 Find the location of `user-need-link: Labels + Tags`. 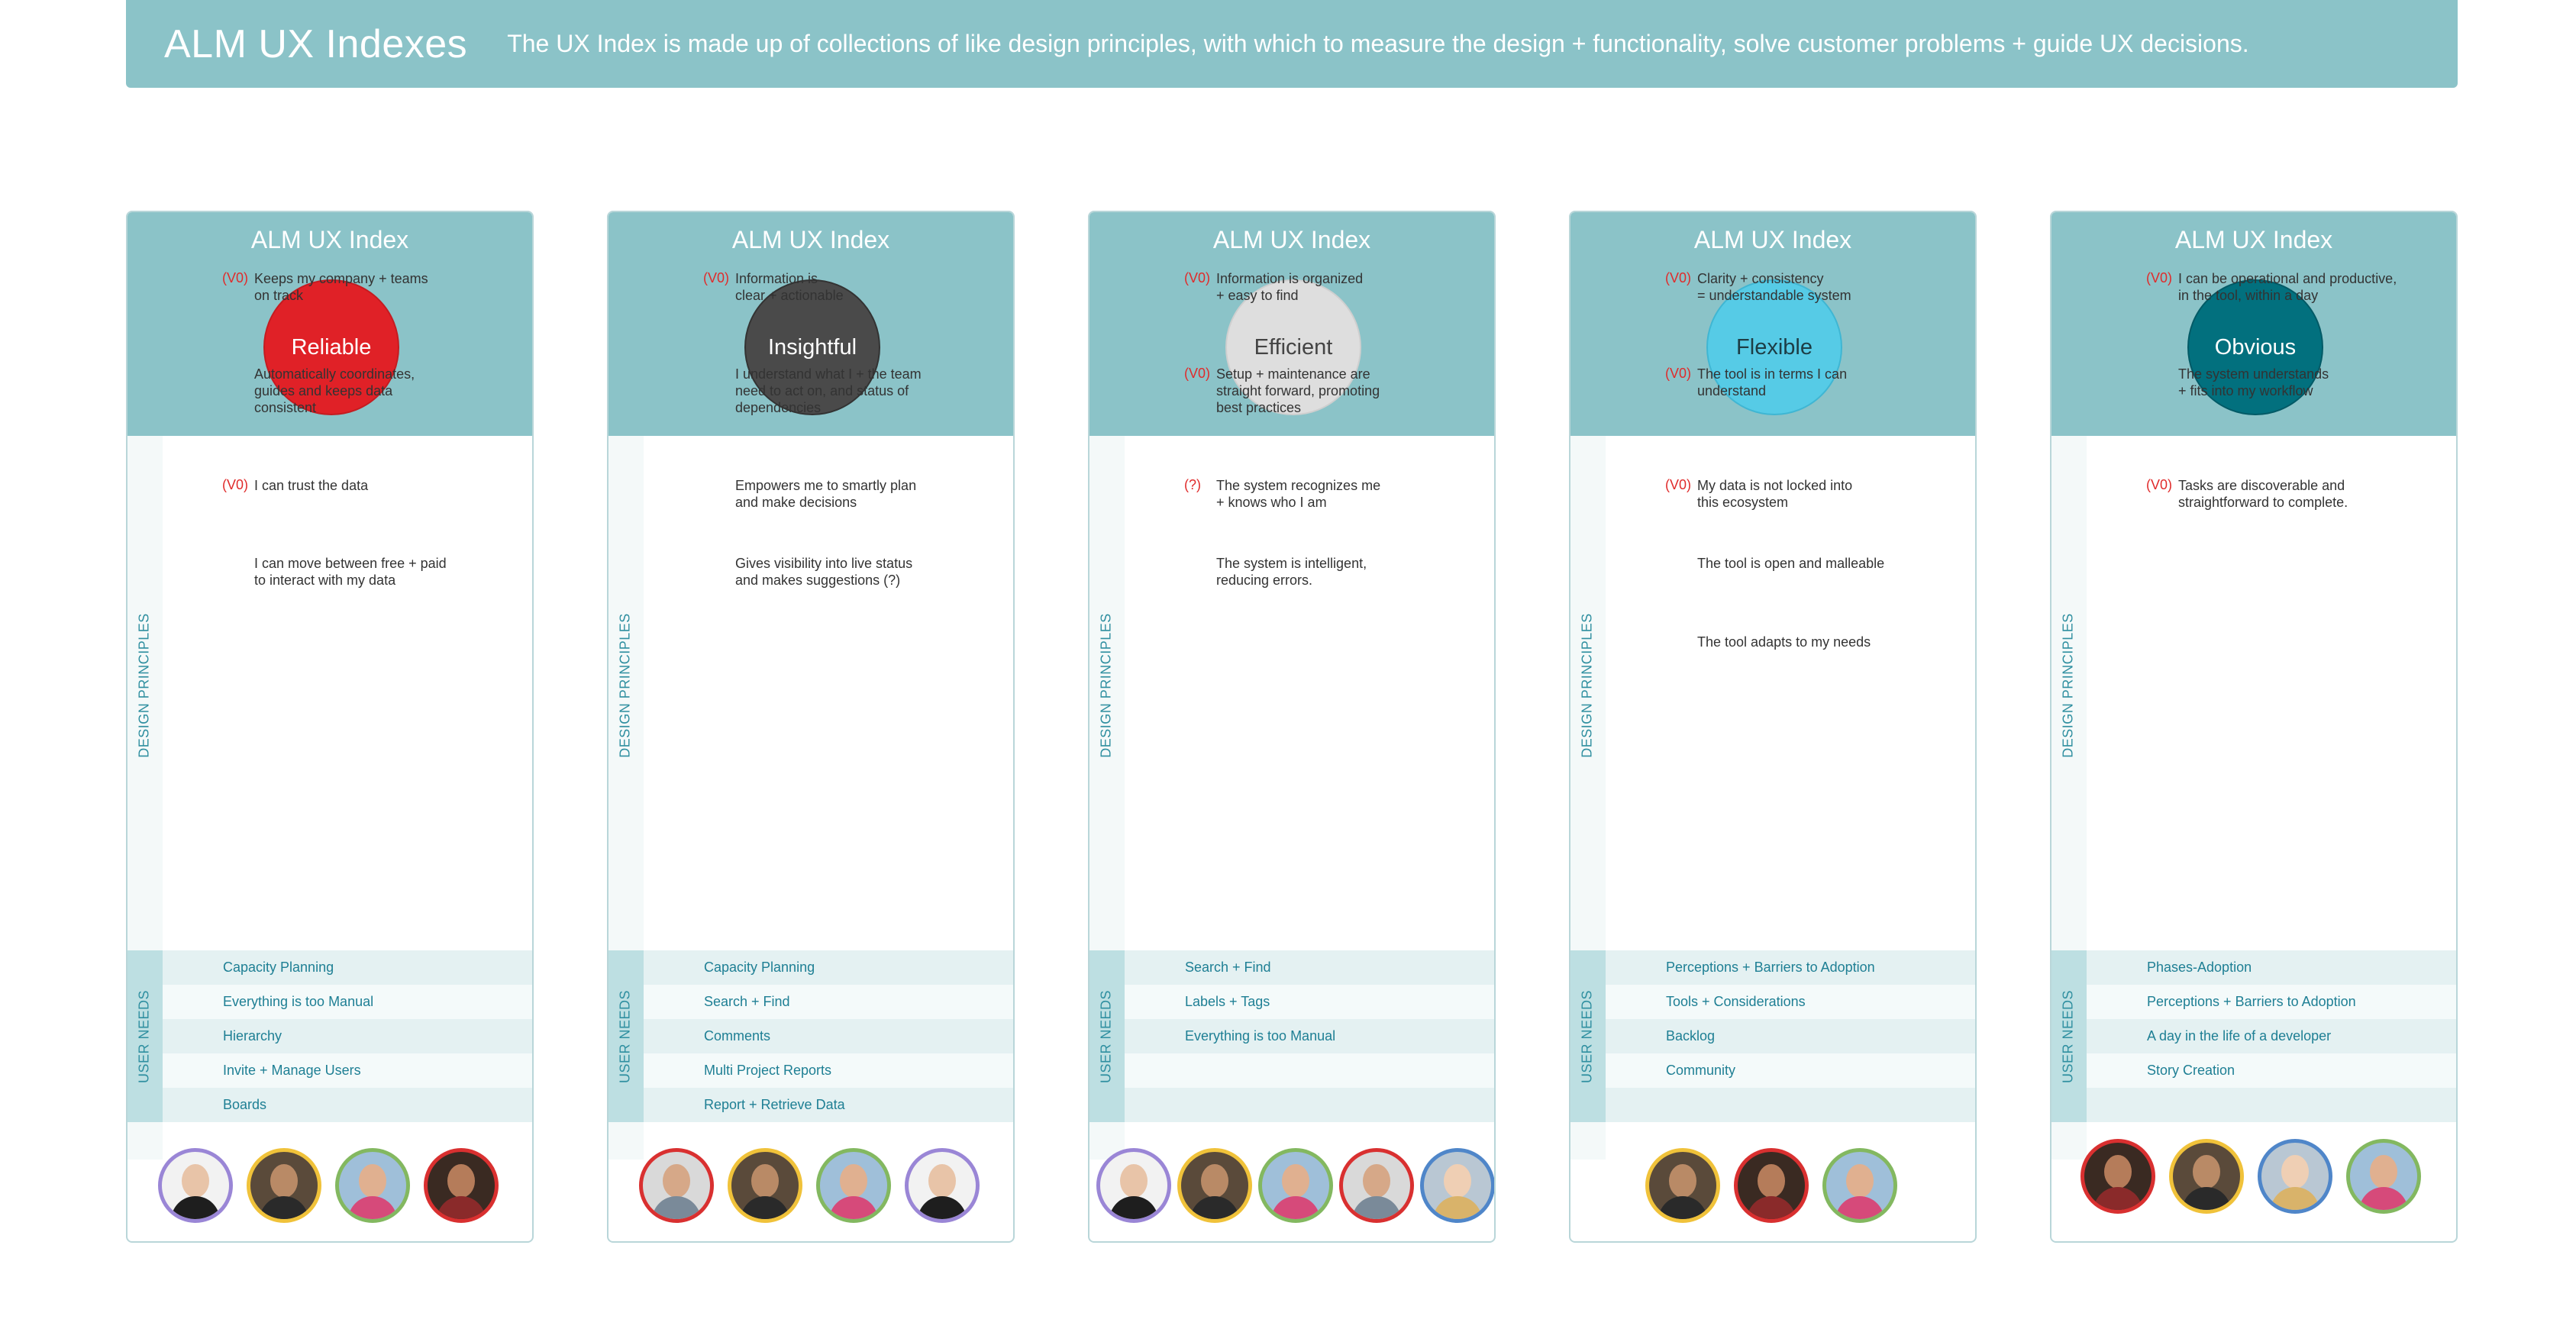

user-need-link: Labels + Tags is located at coordinates (1227, 1001).